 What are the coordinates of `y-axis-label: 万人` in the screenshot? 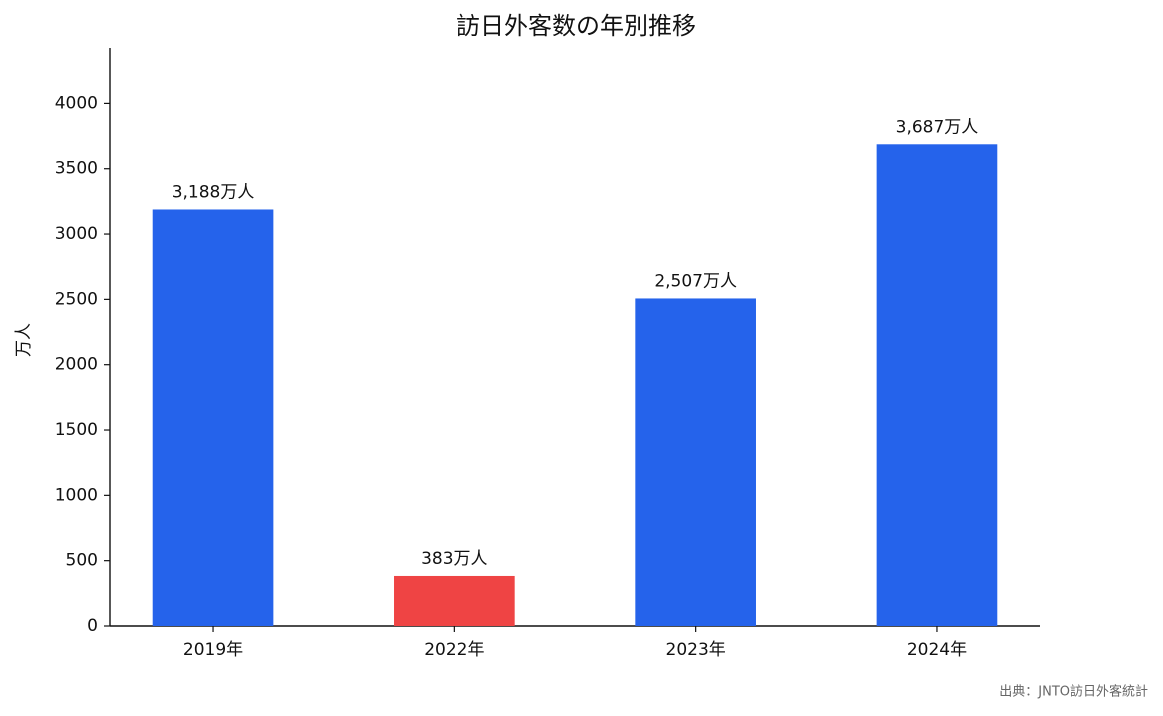 It's located at (24, 340).